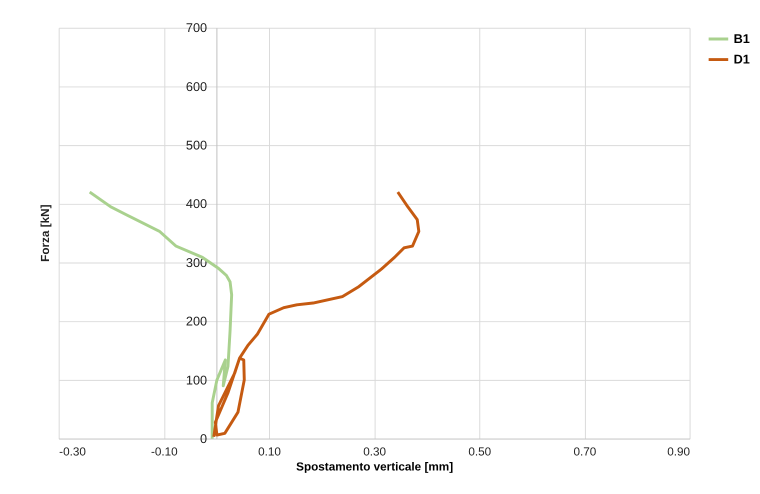  What do you see at coordinates (480, 452) in the screenshot?
I see `x-tick-label: 0.50` at bounding box center [480, 452].